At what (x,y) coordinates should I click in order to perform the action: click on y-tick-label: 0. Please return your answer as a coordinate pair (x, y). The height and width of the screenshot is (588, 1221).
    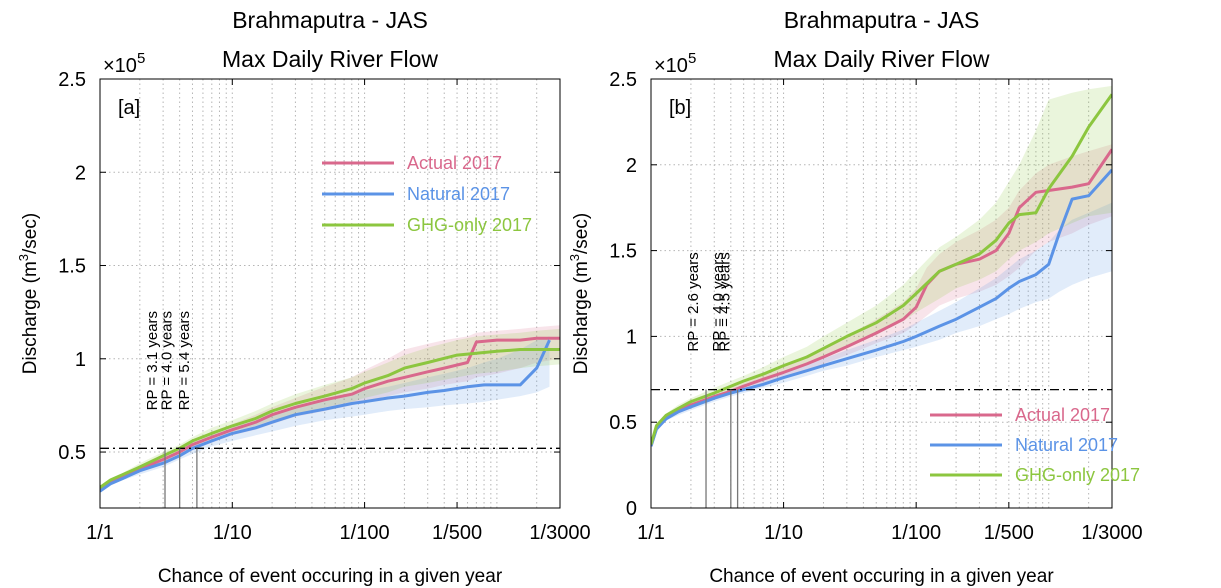
    Looking at the image, I should click on (631, 509).